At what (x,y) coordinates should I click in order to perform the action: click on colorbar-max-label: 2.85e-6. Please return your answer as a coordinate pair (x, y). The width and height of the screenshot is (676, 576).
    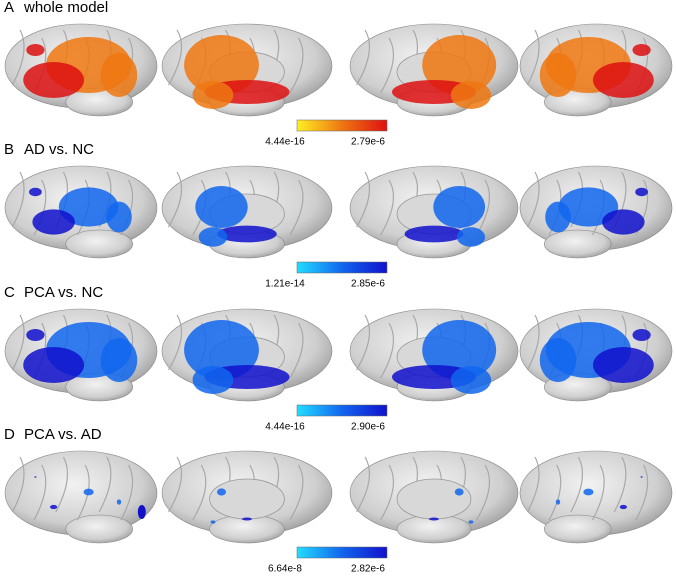
    Looking at the image, I should click on (368, 284).